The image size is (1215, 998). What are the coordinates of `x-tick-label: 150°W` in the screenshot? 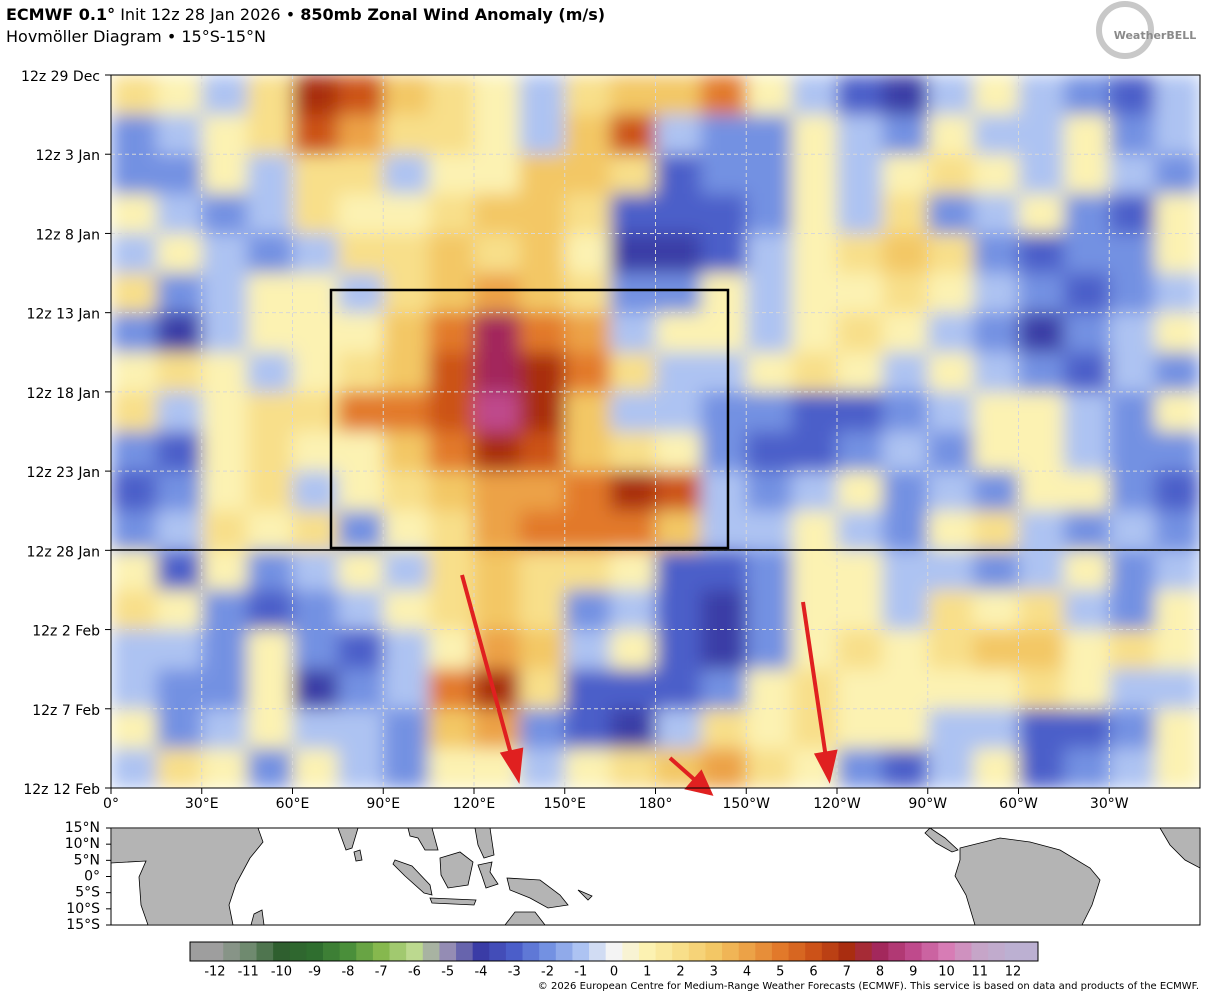 It's located at (746, 804).